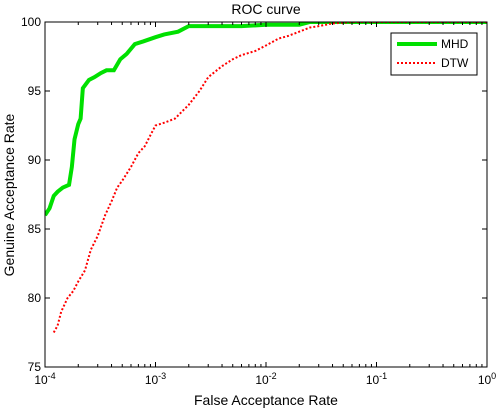  I want to click on y-tick-label: 95, so click(35, 91).